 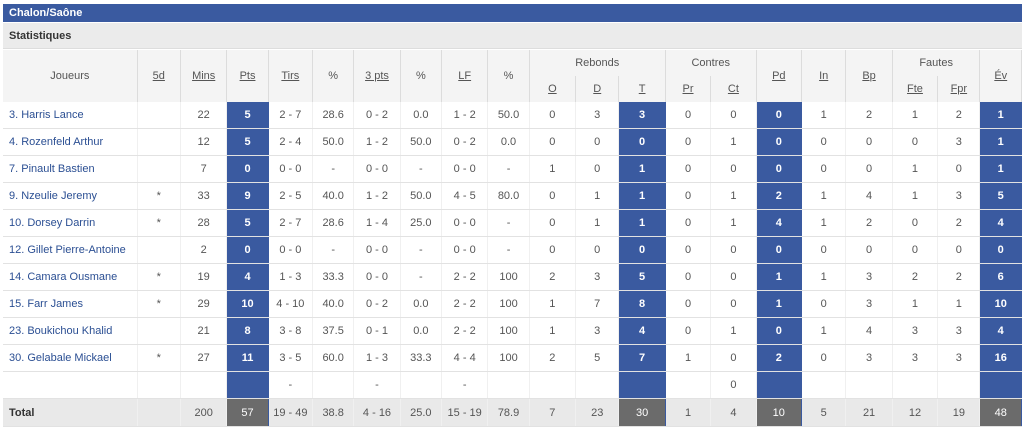 What do you see at coordinates (959, 250) in the screenshot?
I see `cell-fpr: 0` at bounding box center [959, 250].